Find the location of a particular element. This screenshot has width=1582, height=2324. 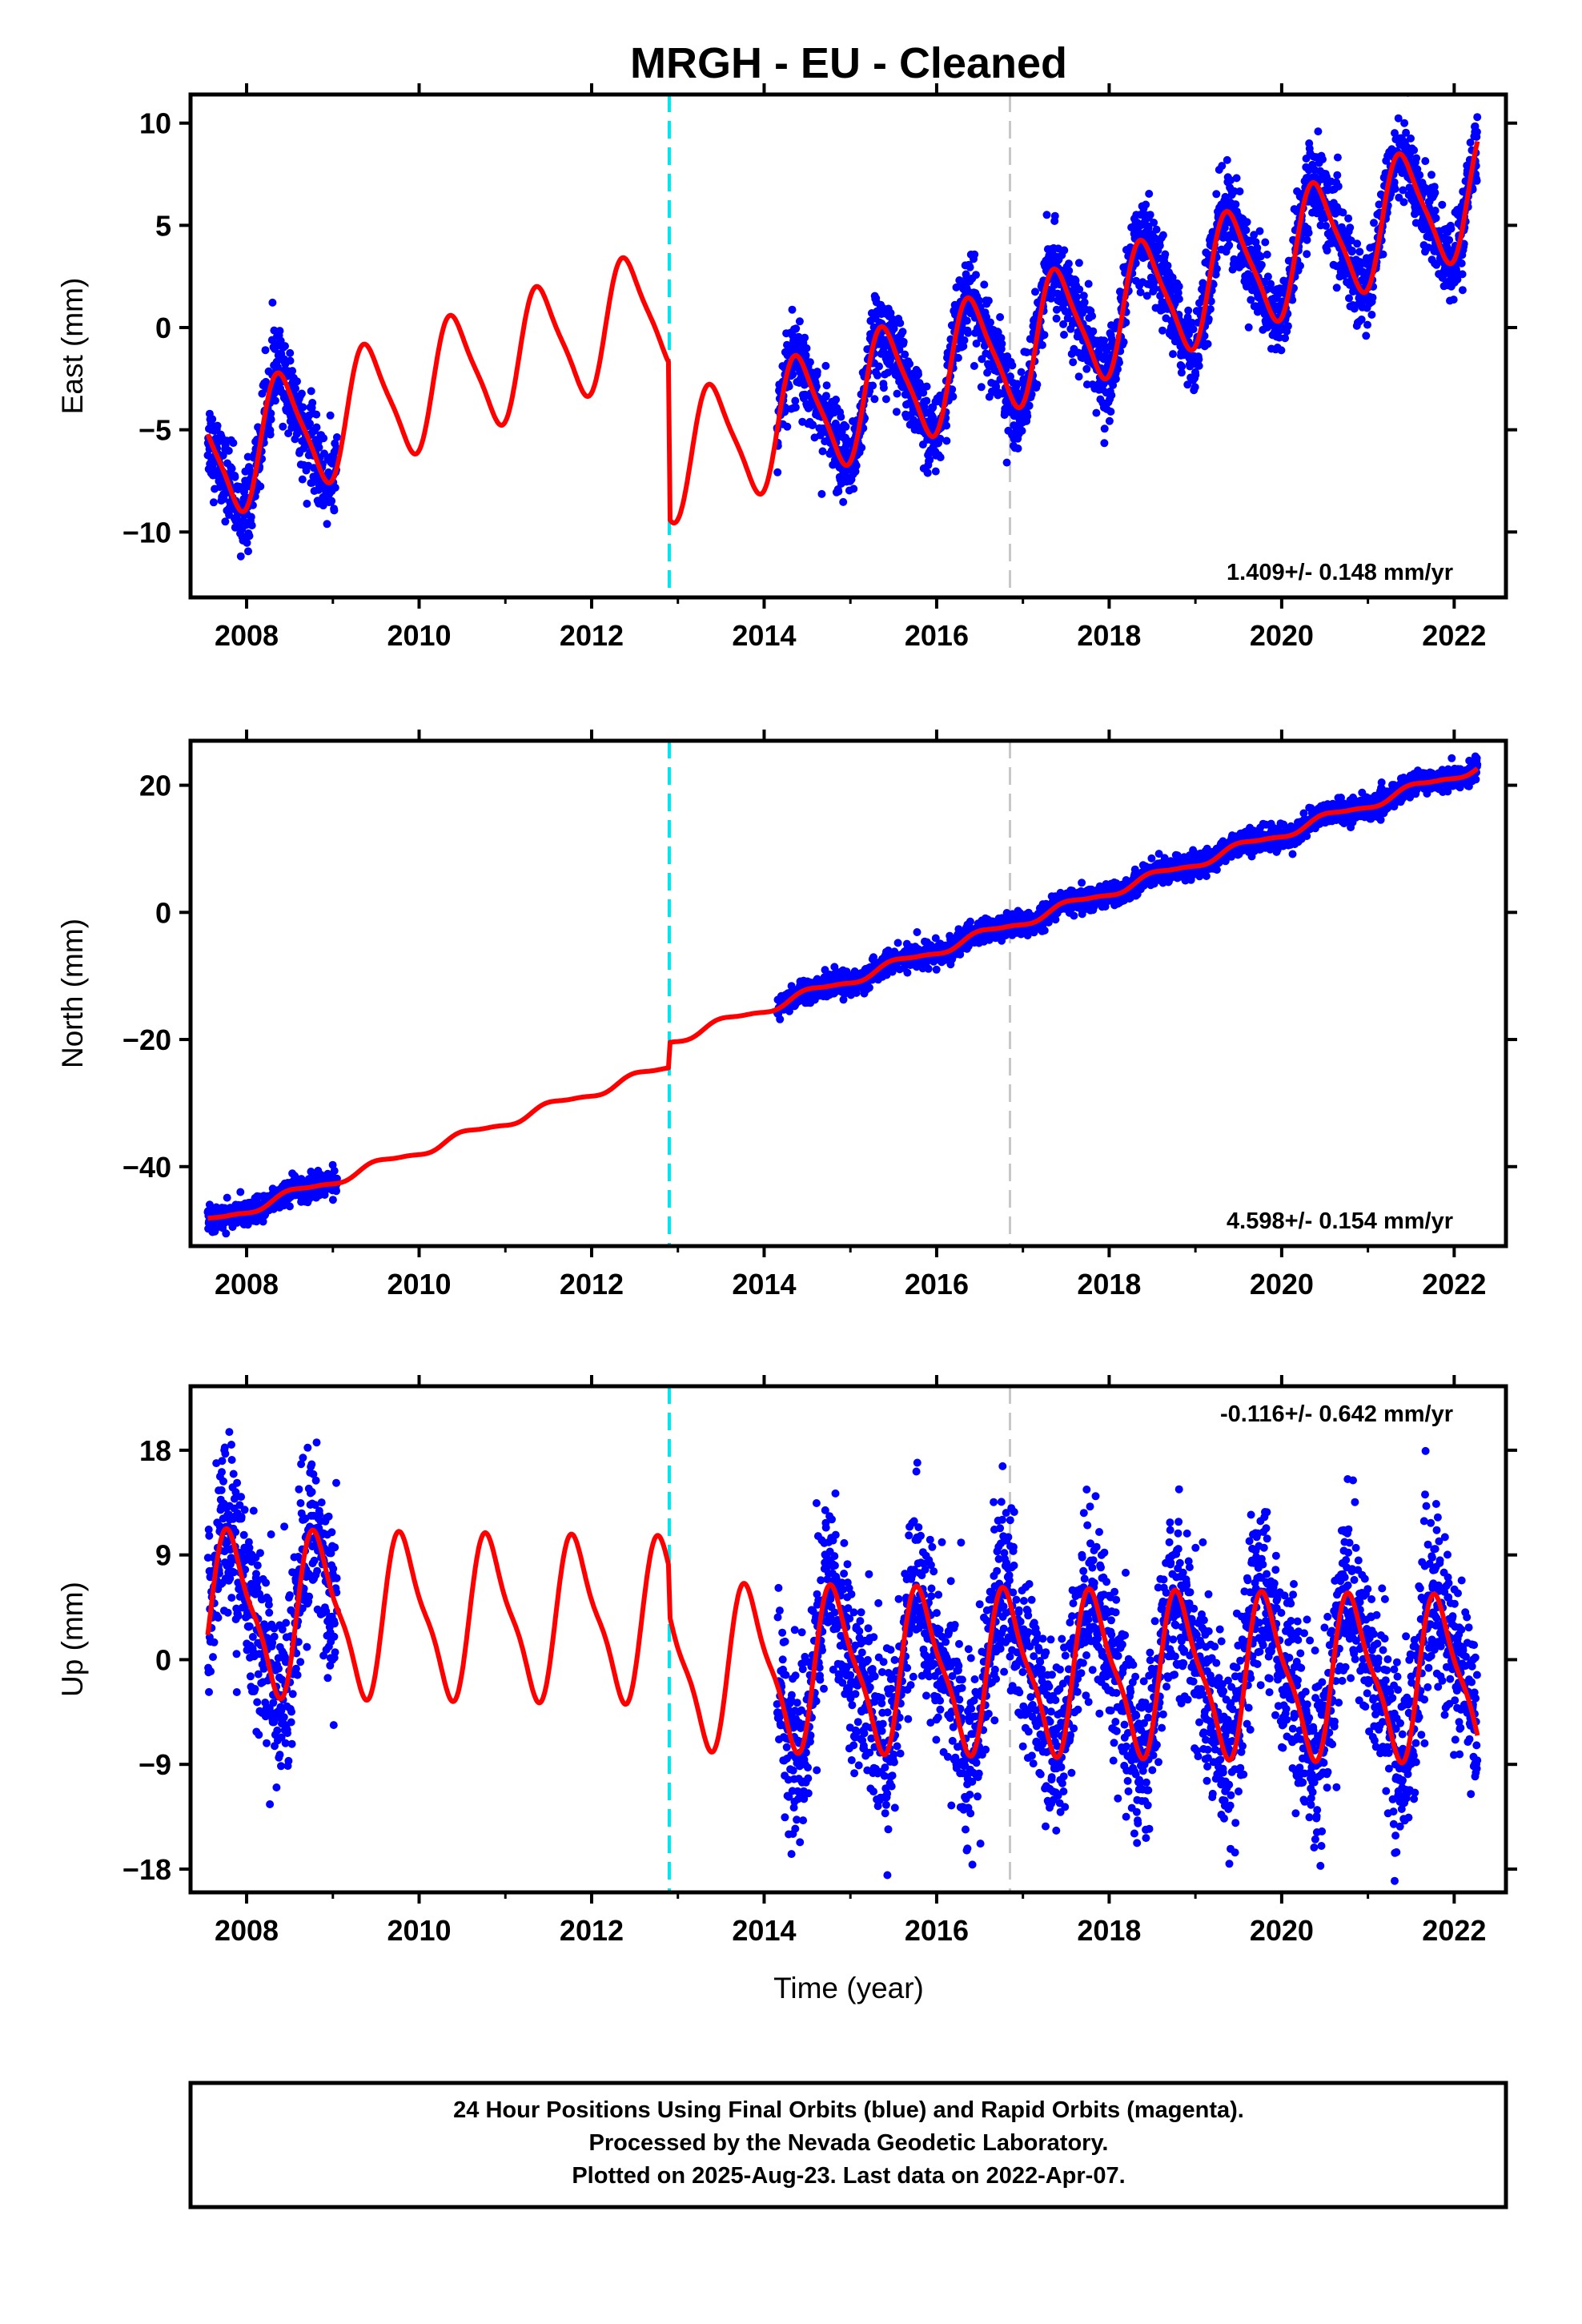

x-tick-label: 2016 is located at coordinates (937, 635).